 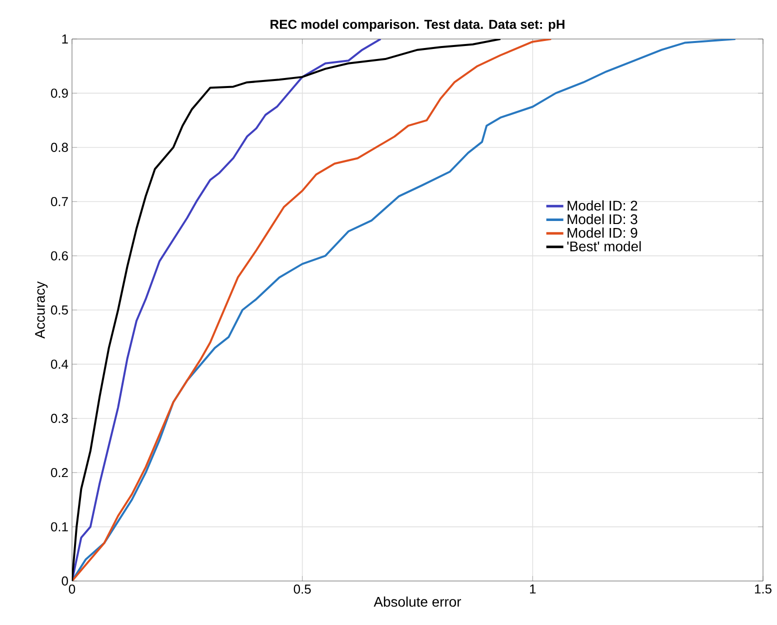 I want to click on x-axis-title: Absolute error, so click(x=418, y=601).